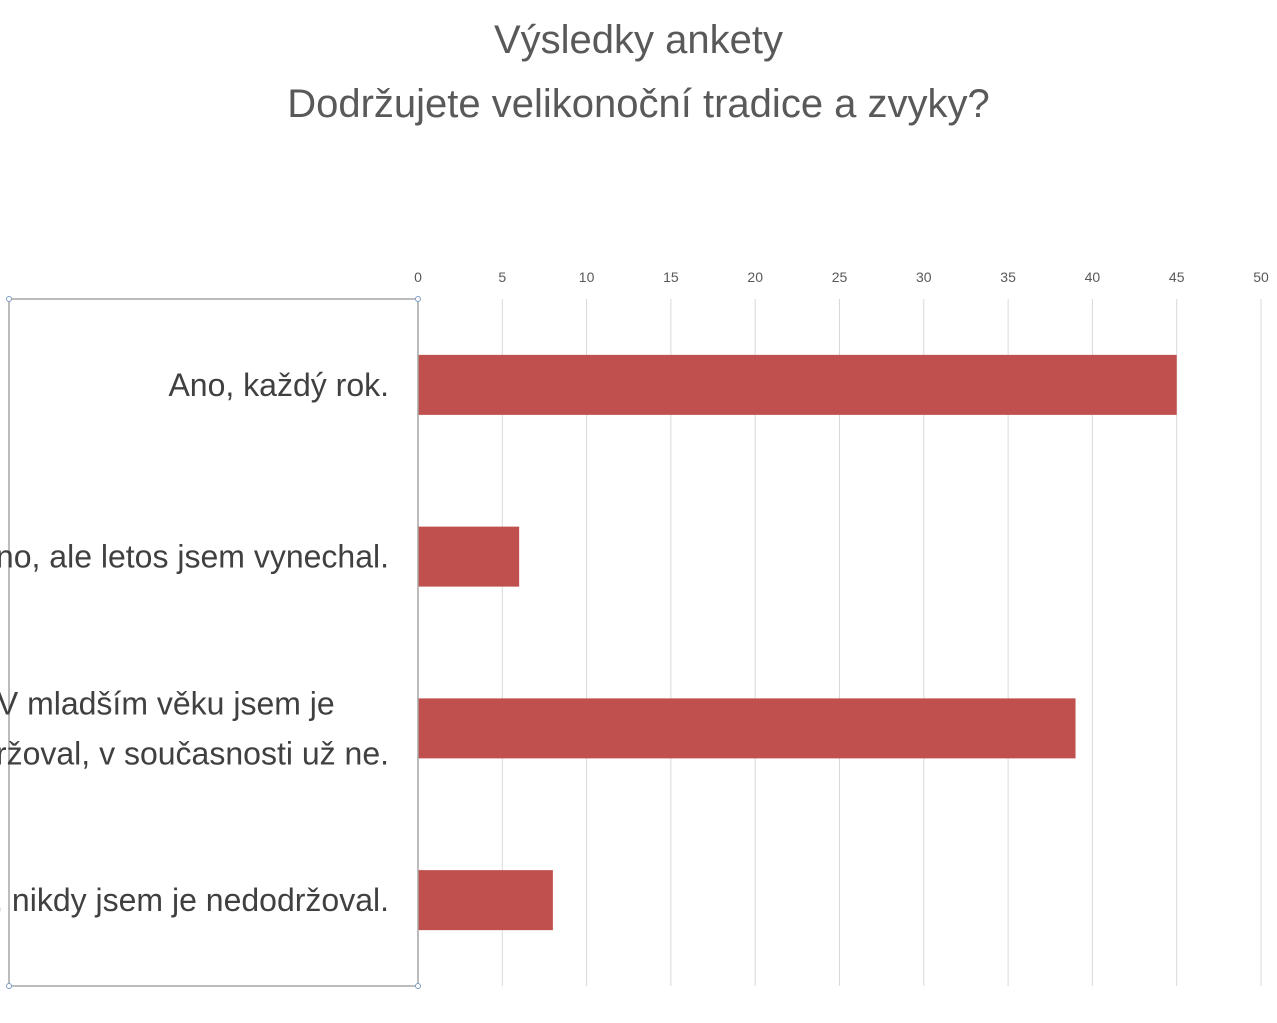 The width and height of the screenshot is (1277, 1023). Describe the element at coordinates (924, 277) in the screenshot. I see `x-tick-label: 30` at that location.